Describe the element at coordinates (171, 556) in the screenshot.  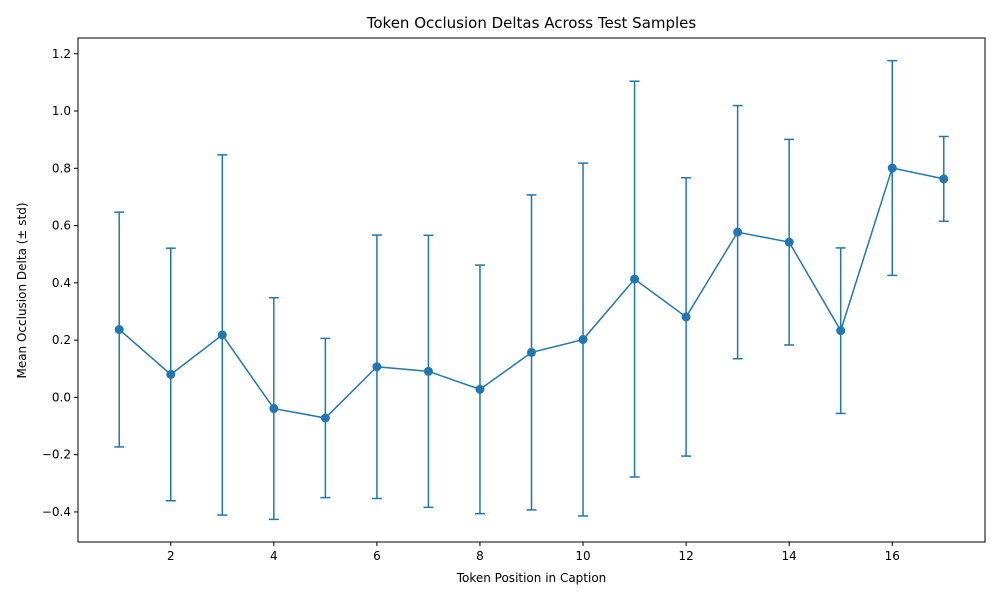
I see `x-tick-label: 2` at that location.